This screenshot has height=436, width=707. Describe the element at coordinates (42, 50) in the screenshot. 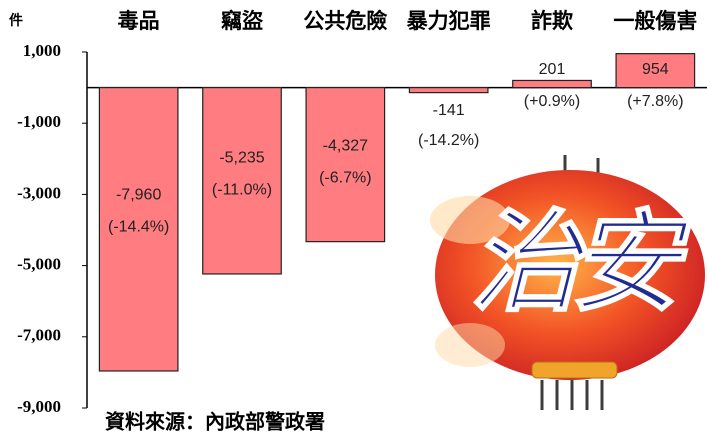

I see `y-tick-label: 1,000` at that location.